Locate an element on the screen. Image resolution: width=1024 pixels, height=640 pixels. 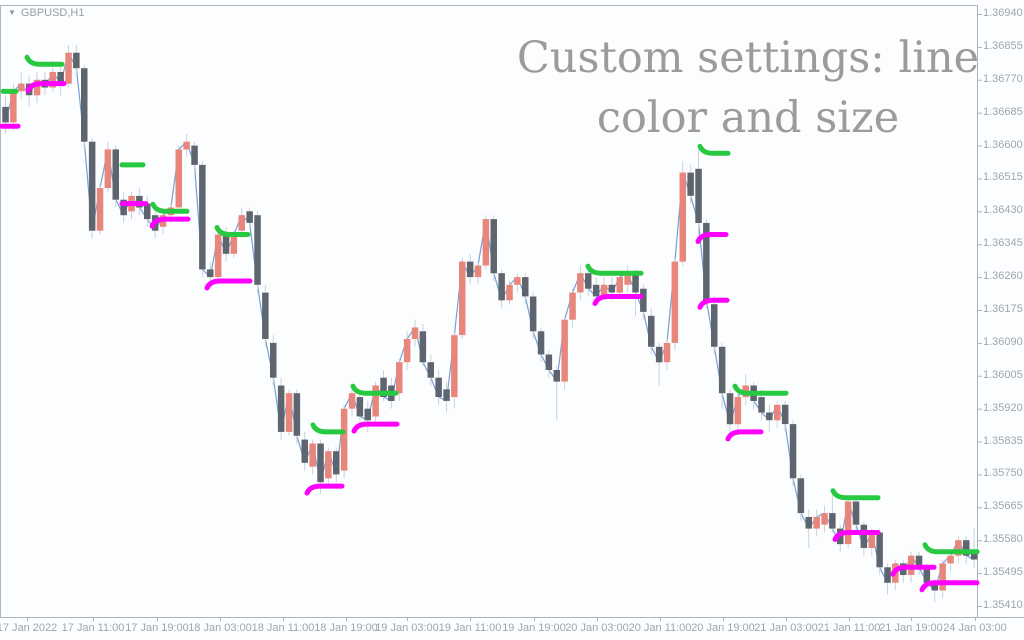
time-axis-label: 17 Jan 11:00 is located at coordinates (93, 628).